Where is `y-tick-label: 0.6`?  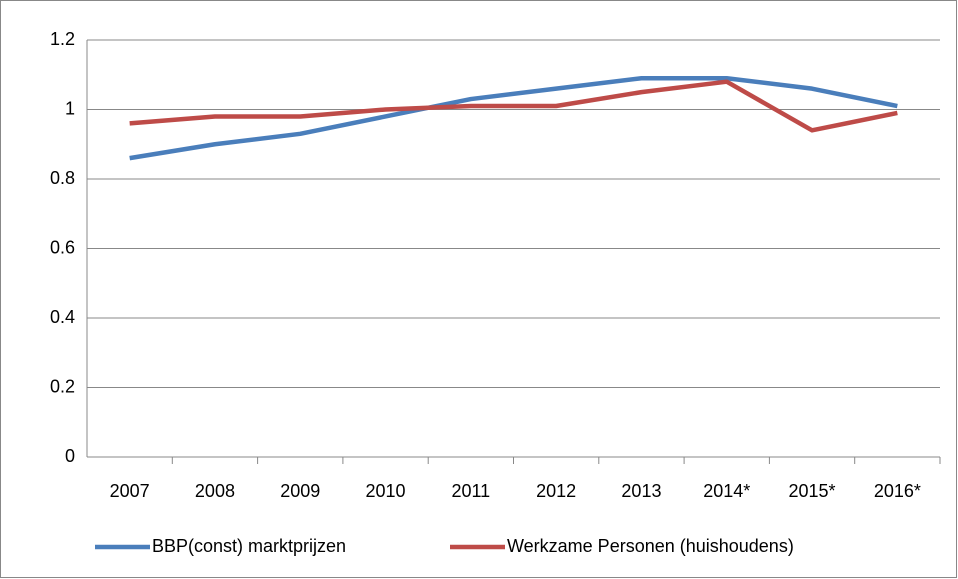
y-tick-label: 0.6 is located at coordinates (62, 247).